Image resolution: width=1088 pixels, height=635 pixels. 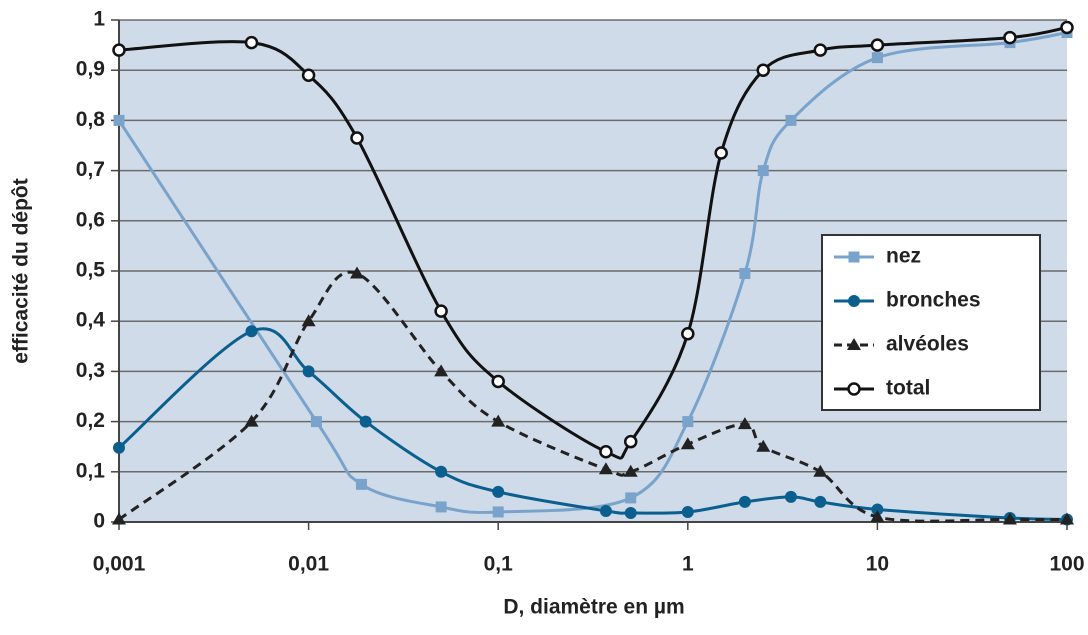 What do you see at coordinates (90, 370) in the screenshot?
I see `y-tick-label: 0,3` at bounding box center [90, 370].